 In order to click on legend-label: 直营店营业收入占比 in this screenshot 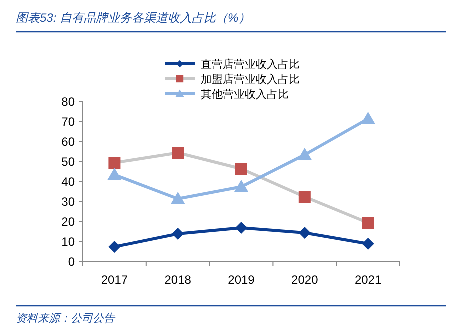, I will do `click(250, 64)`.